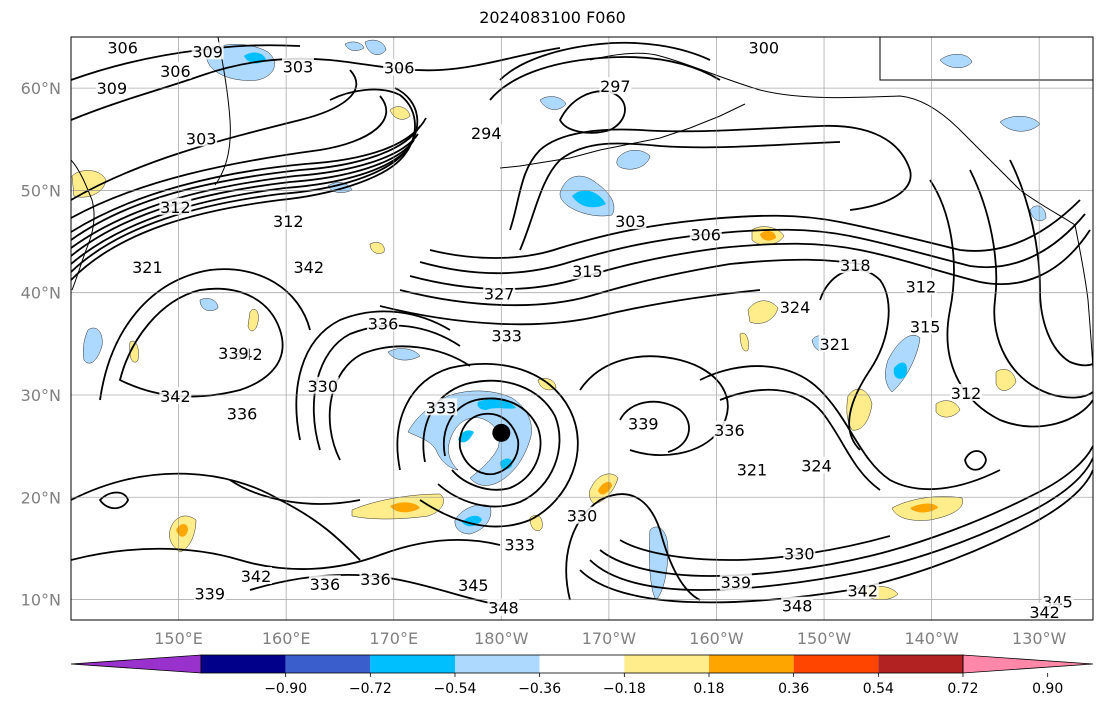  Describe the element at coordinates (501, 638) in the screenshot. I see `lon-tick-label: 180°W` at that location.